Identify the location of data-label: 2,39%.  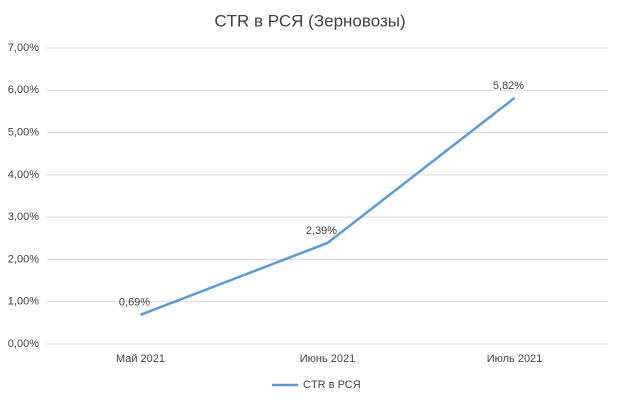
(321, 231).